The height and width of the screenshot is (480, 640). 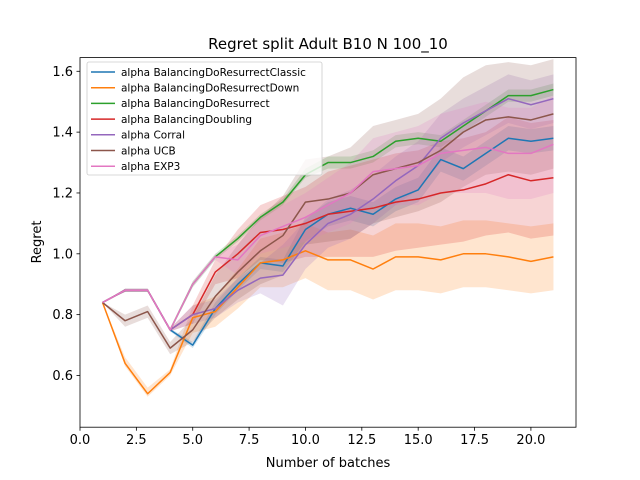 What do you see at coordinates (474, 440) in the screenshot?
I see `x-tick-label: 17.5` at bounding box center [474, 440].